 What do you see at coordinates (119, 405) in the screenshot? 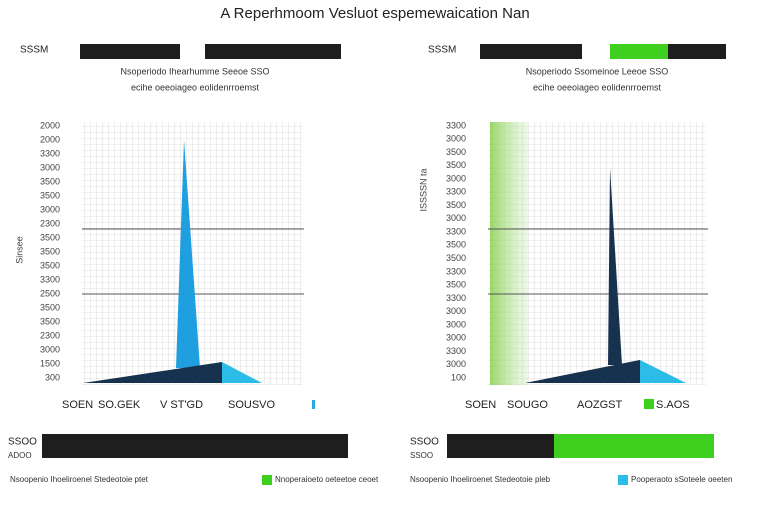
I see `x-label: SO.GEK` at bounding box center [119, 405].